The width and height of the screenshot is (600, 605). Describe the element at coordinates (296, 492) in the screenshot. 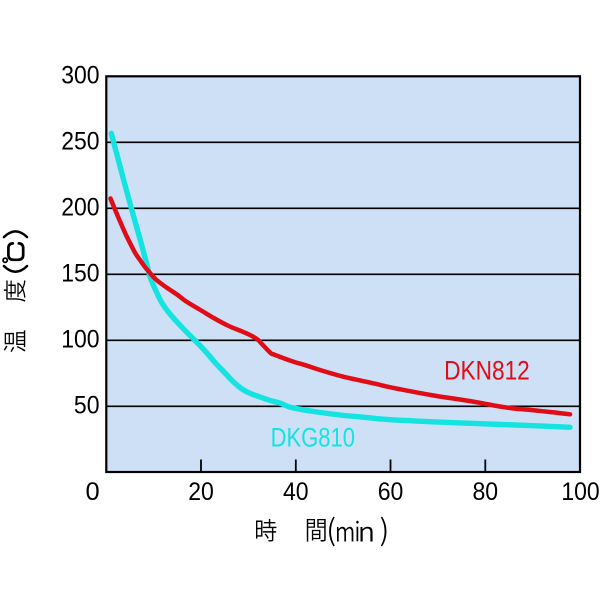

I see `svg-text: 40` at that location.